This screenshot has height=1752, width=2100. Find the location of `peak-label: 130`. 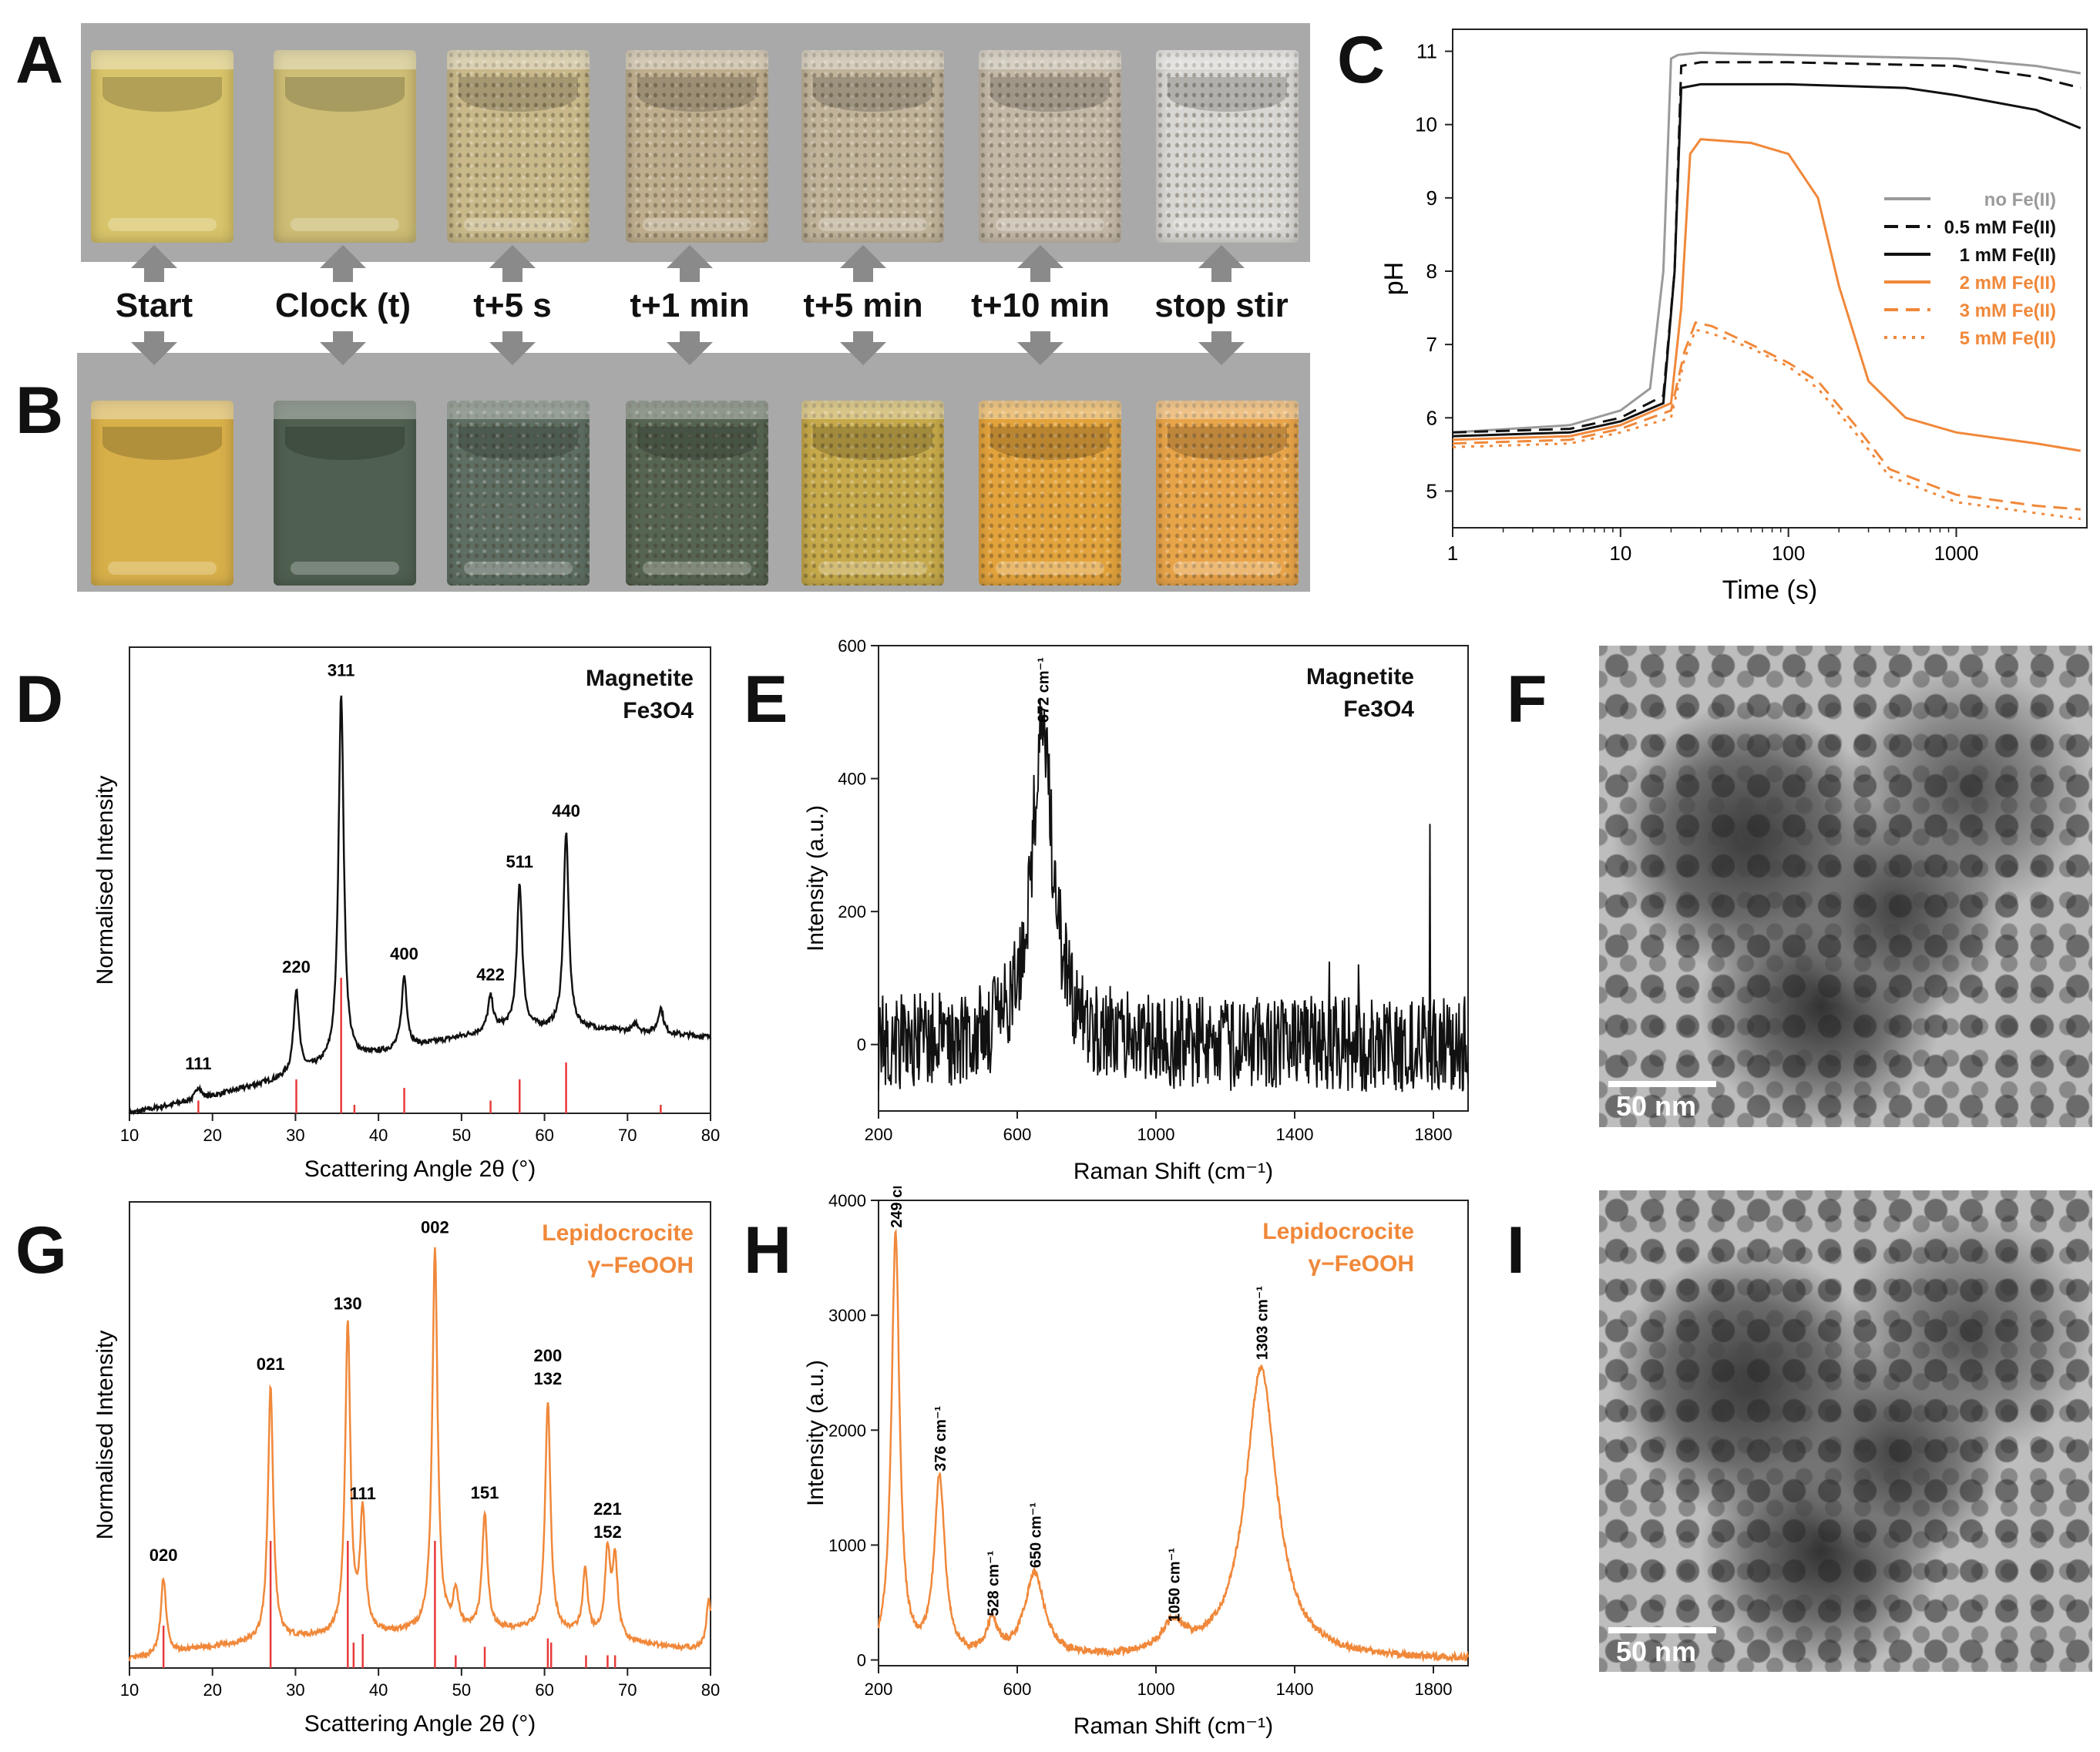

peak-label: 130 is located at coordinates (348, 1304).